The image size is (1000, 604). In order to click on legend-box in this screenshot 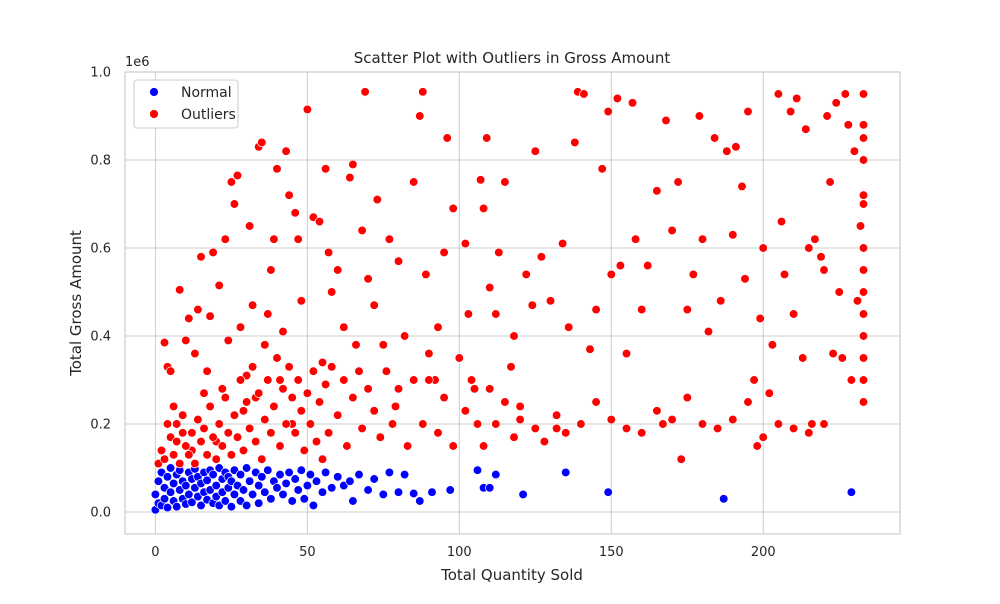, I will do `click(186, 104)`.